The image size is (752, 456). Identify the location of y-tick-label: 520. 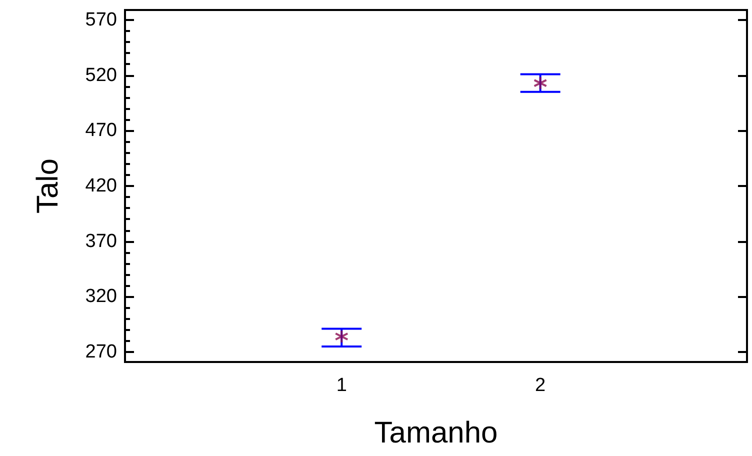
(101, 75).